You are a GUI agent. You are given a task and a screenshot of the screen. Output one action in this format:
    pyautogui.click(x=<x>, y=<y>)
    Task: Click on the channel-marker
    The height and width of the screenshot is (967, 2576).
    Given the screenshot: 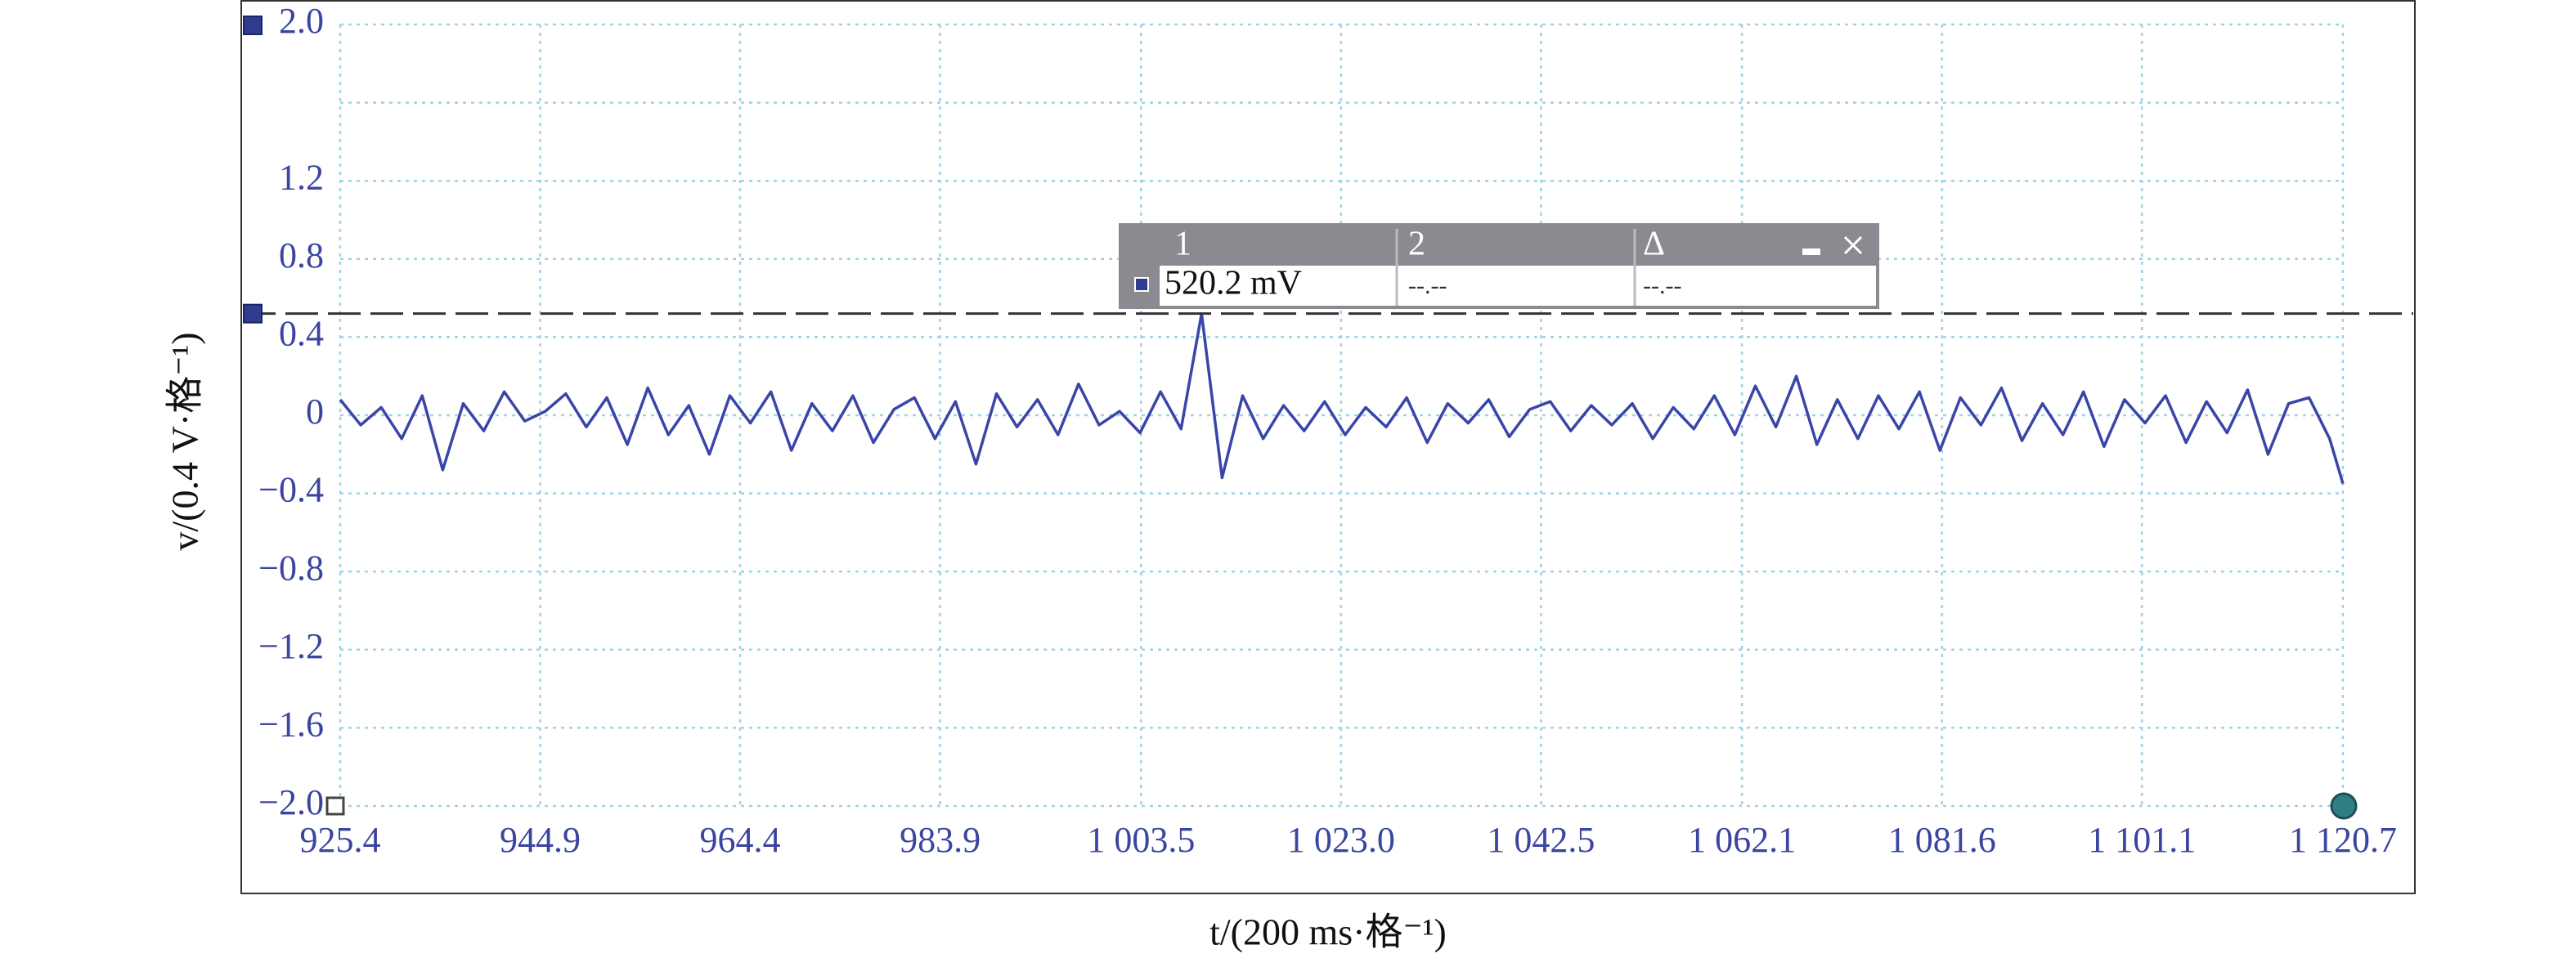 What is the action you would take?
    pyautogui.click(x=253, y=26)
    